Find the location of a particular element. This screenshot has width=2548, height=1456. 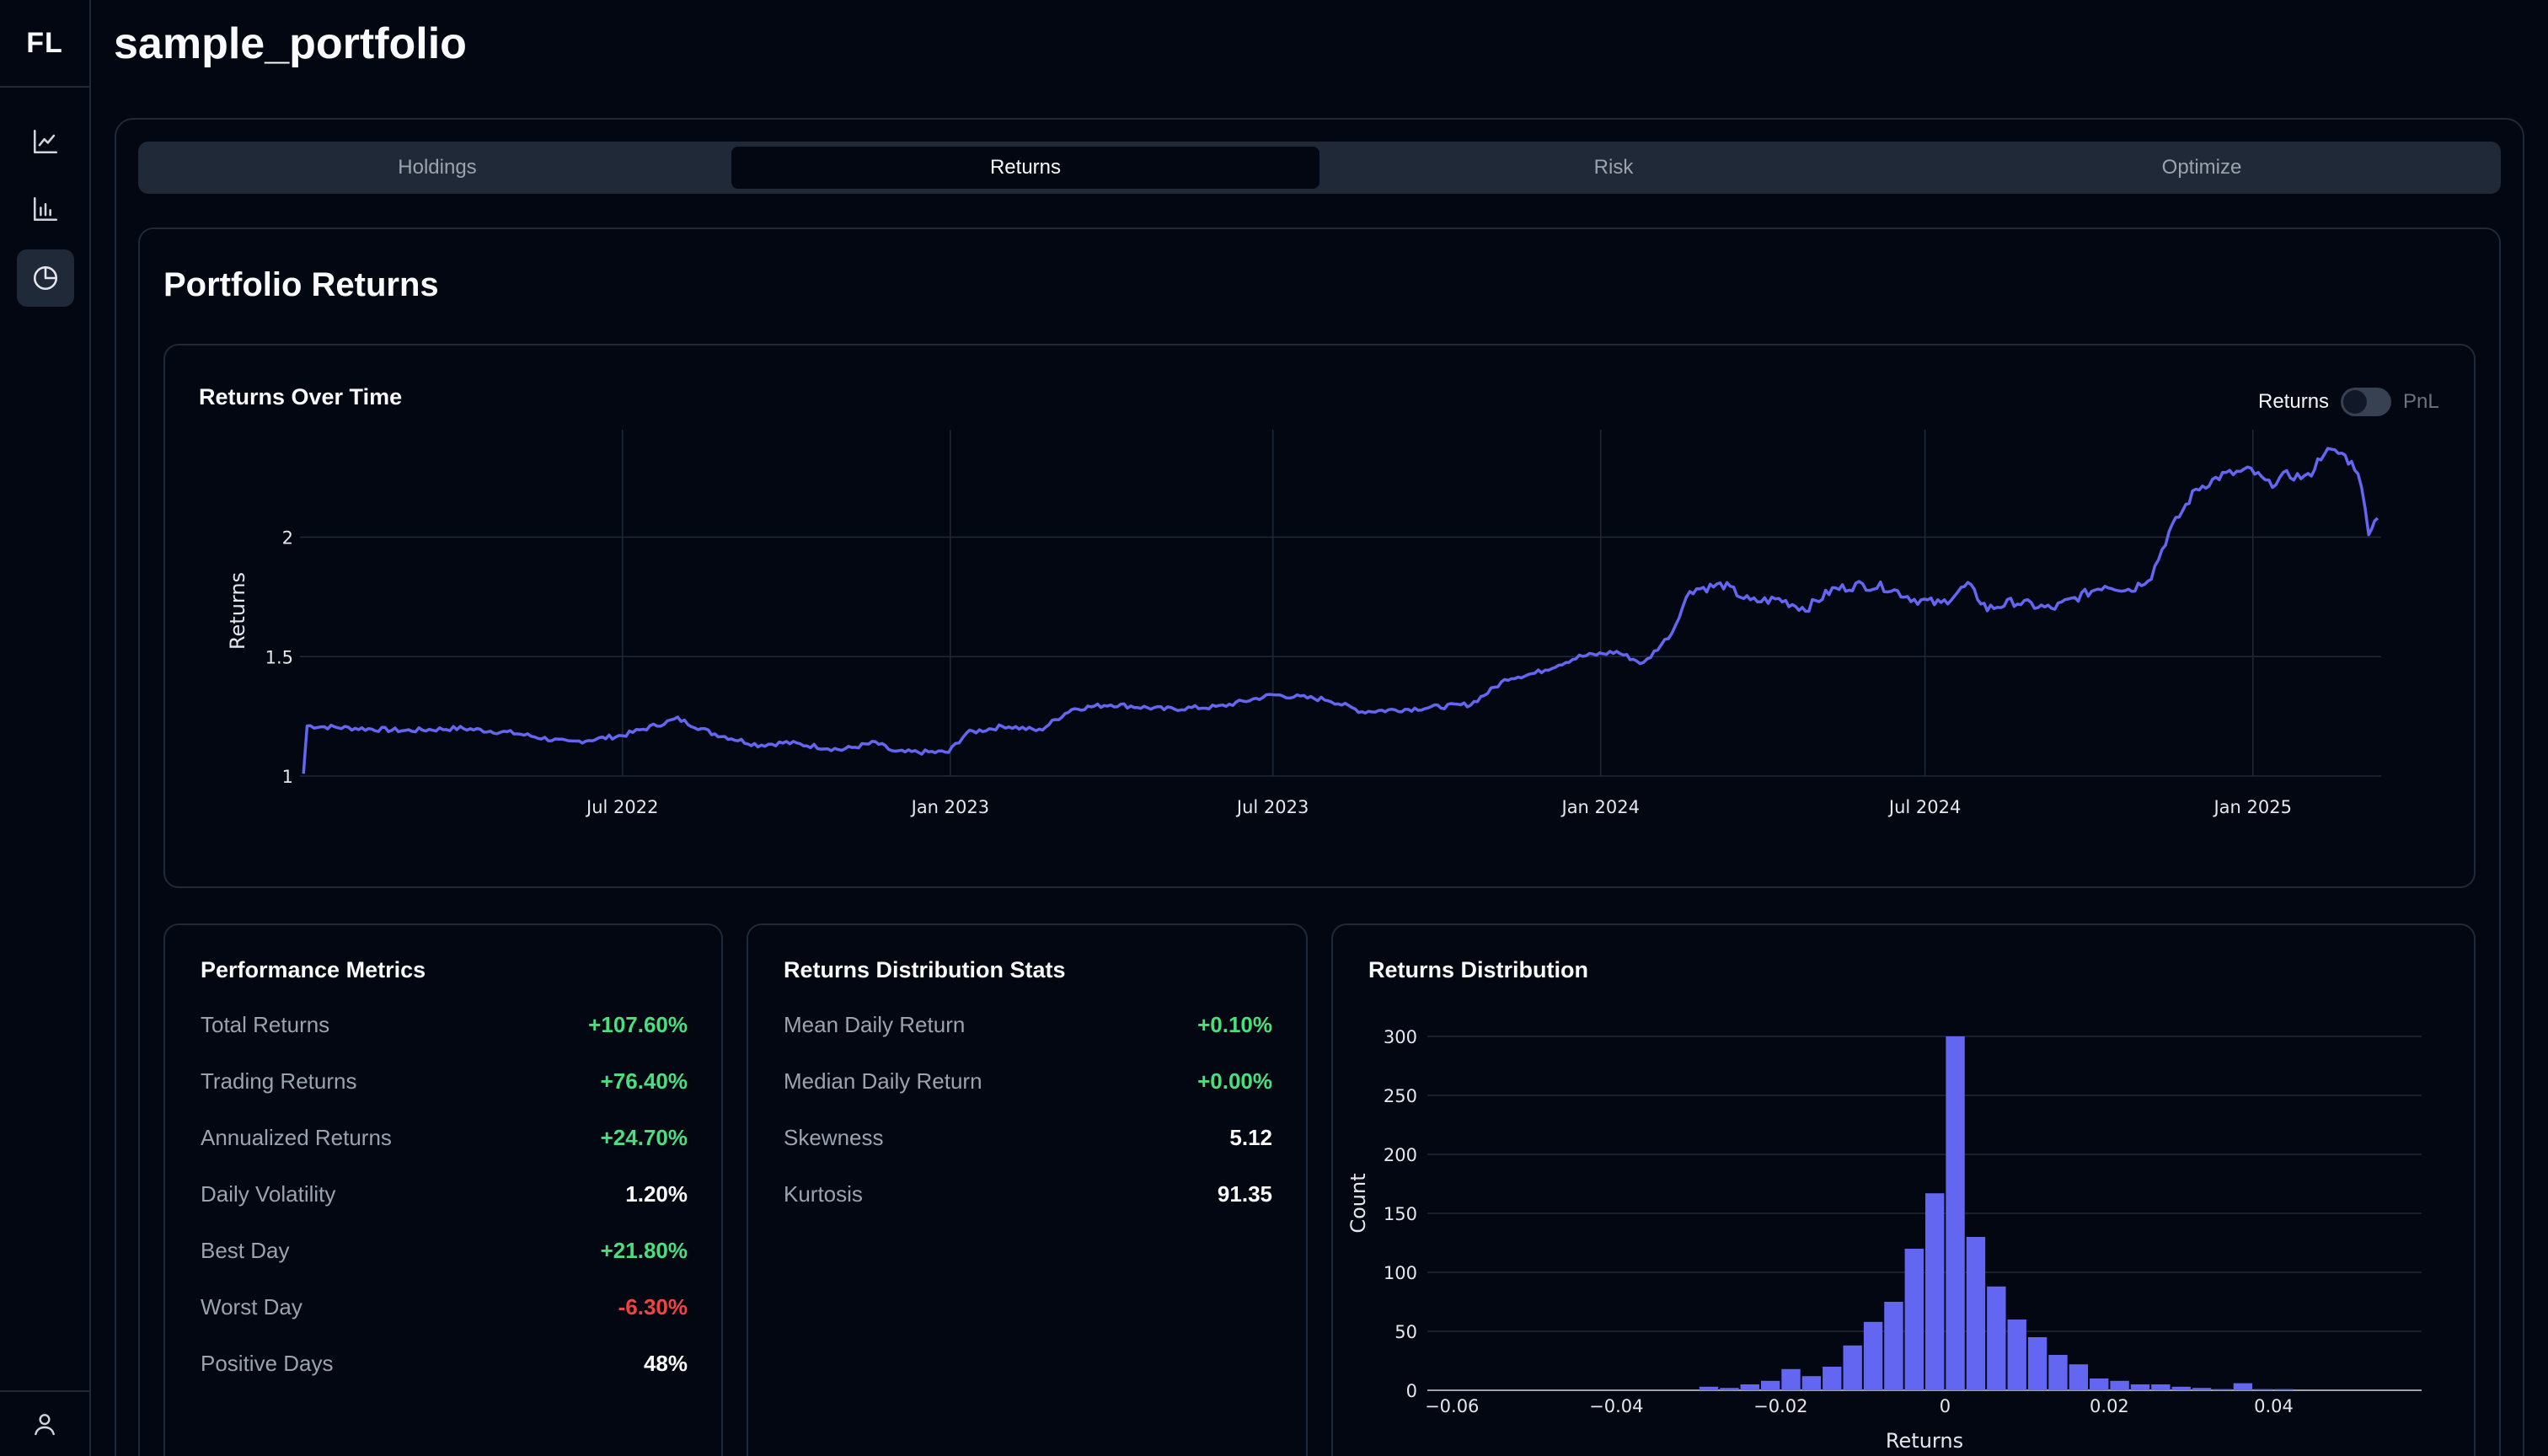

y-tick-label: 0 is located at coordinates (1411, 1391).